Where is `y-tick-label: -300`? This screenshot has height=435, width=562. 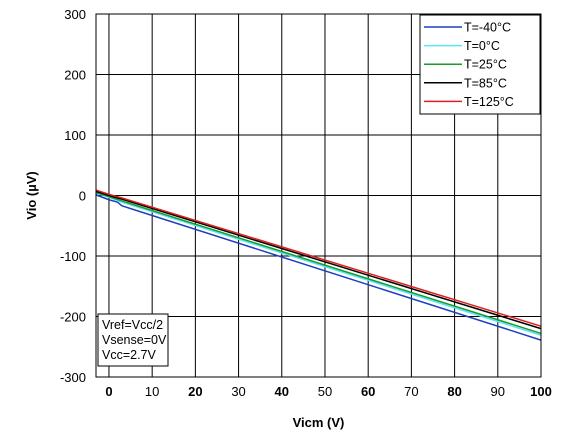 y-tick-label: -300 is located at coordinates (73, 377).